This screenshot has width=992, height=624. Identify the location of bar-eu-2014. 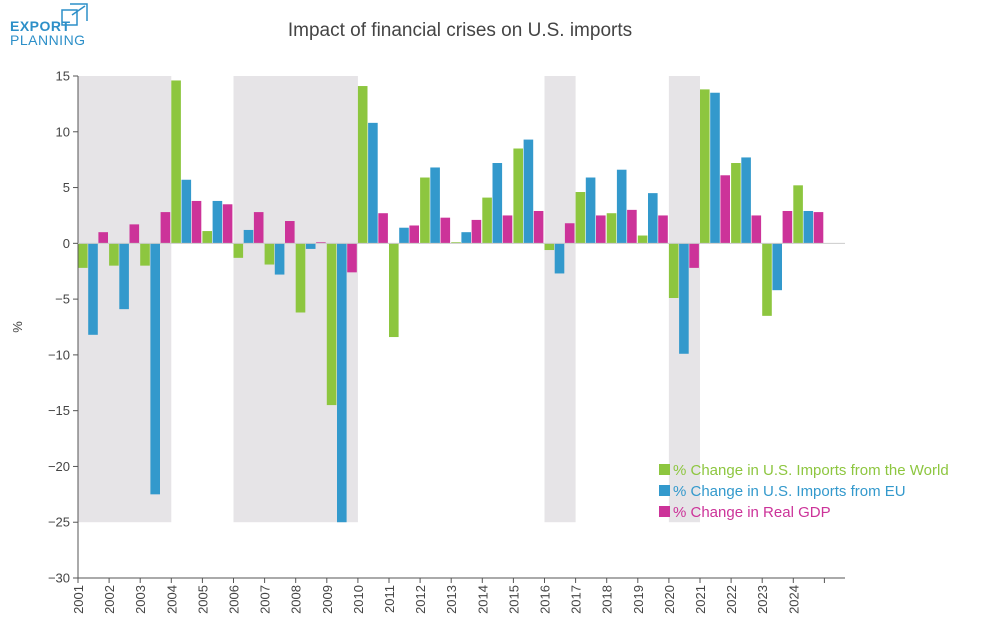
(497, 203).